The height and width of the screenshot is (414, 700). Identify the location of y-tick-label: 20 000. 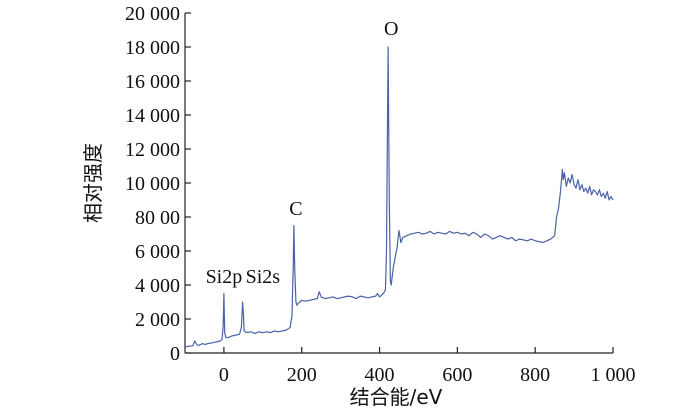
(152, 14).